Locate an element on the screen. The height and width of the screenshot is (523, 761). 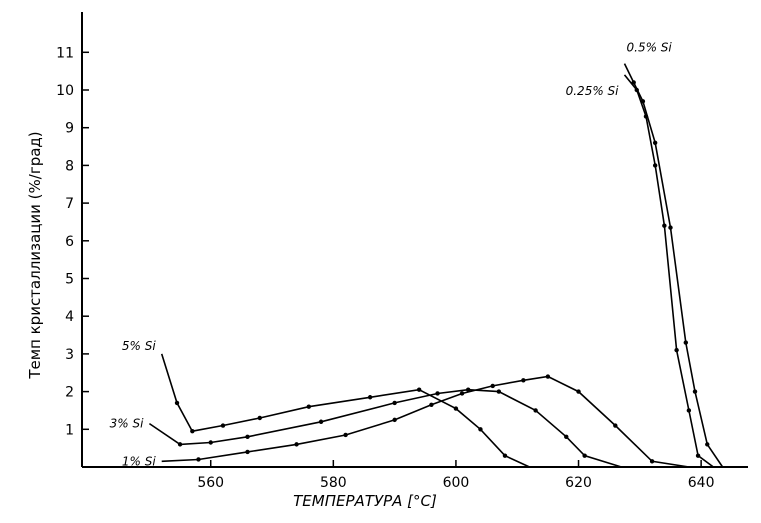
x-ticks: 560 580 600 620 640 is located at coordinates (455, 475).